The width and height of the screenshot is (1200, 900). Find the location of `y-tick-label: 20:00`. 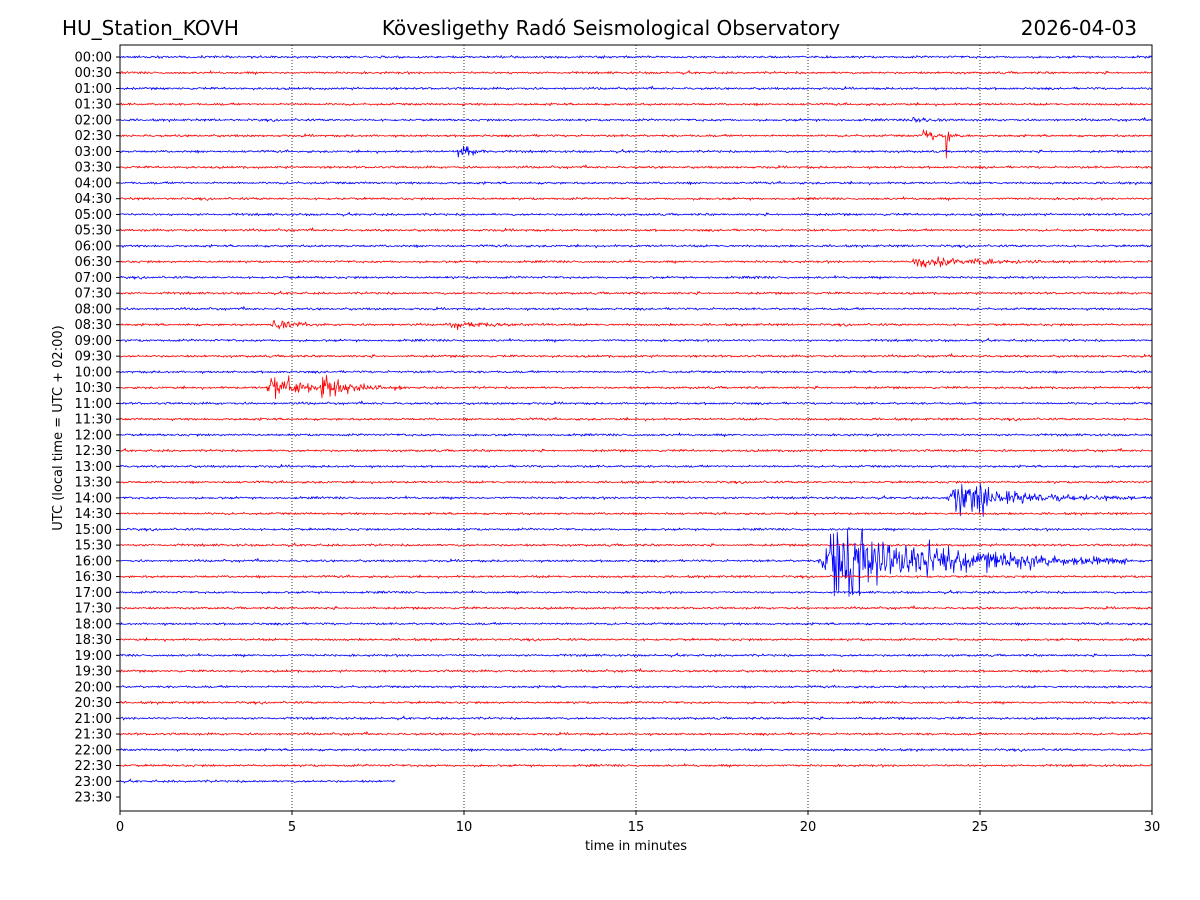

y-tick-label: 20:00 is located at coordinates (93, 687).